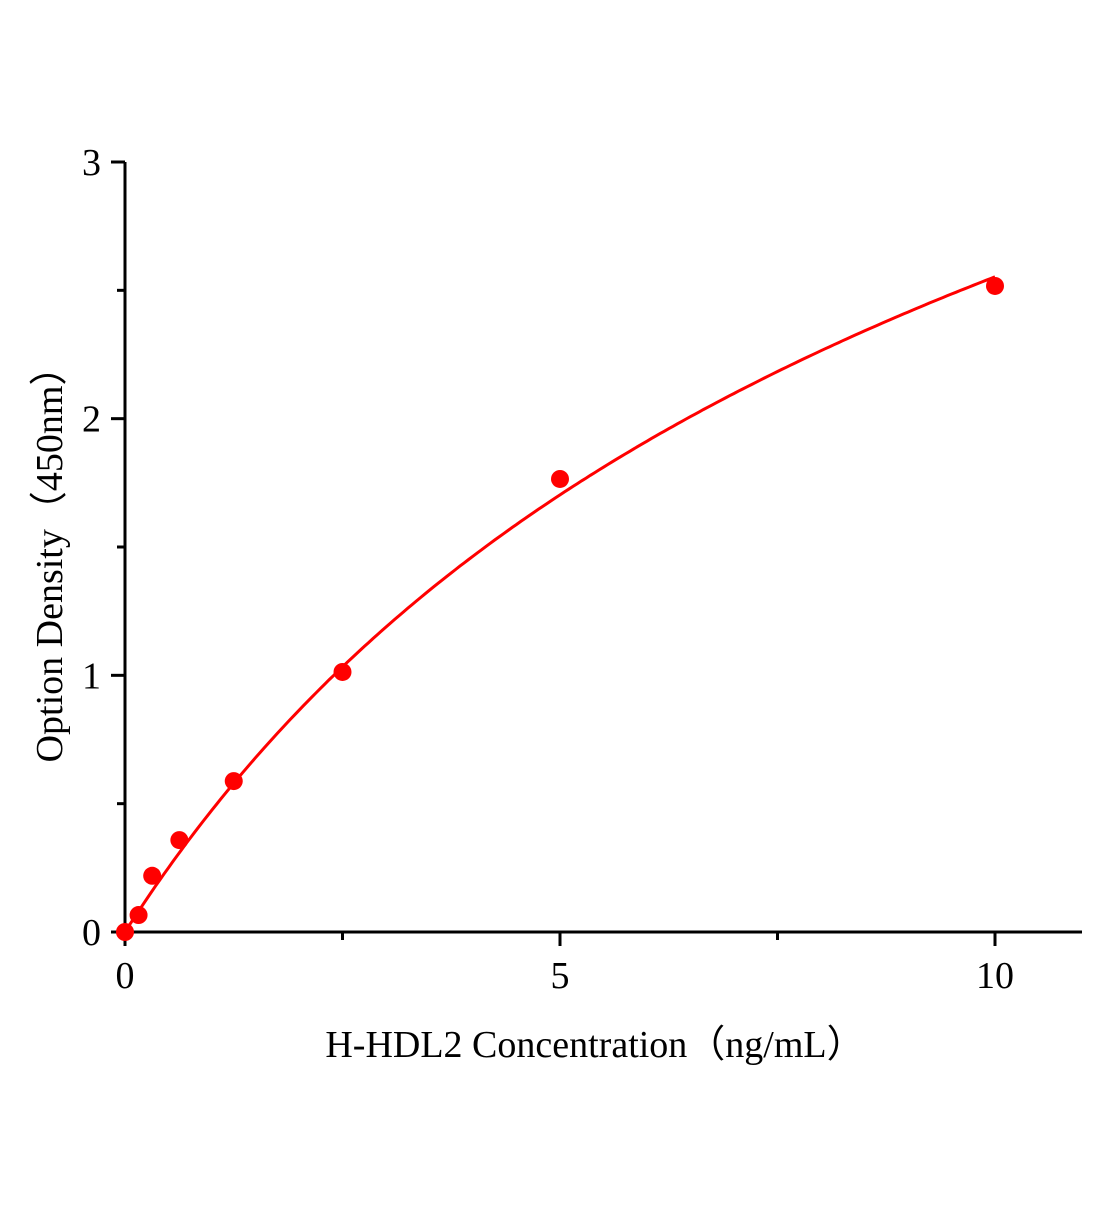 This screenshot has width=1104, height=1205. What do you see at coordinates (91, 420) in the screenshot?
I see `y-tick-label: 2` at bounding box center [91, 420].